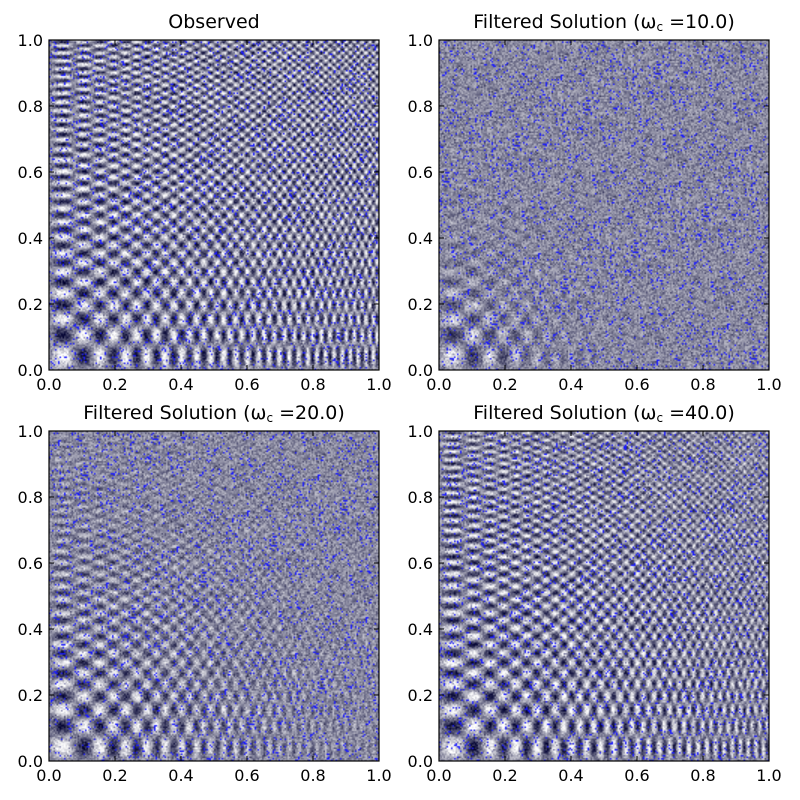 Image resolution: width=800 pixels, height=800 pixels. I want to click on subplot-title: Filtered Solution (ωc =40.0), so click(604, 415).